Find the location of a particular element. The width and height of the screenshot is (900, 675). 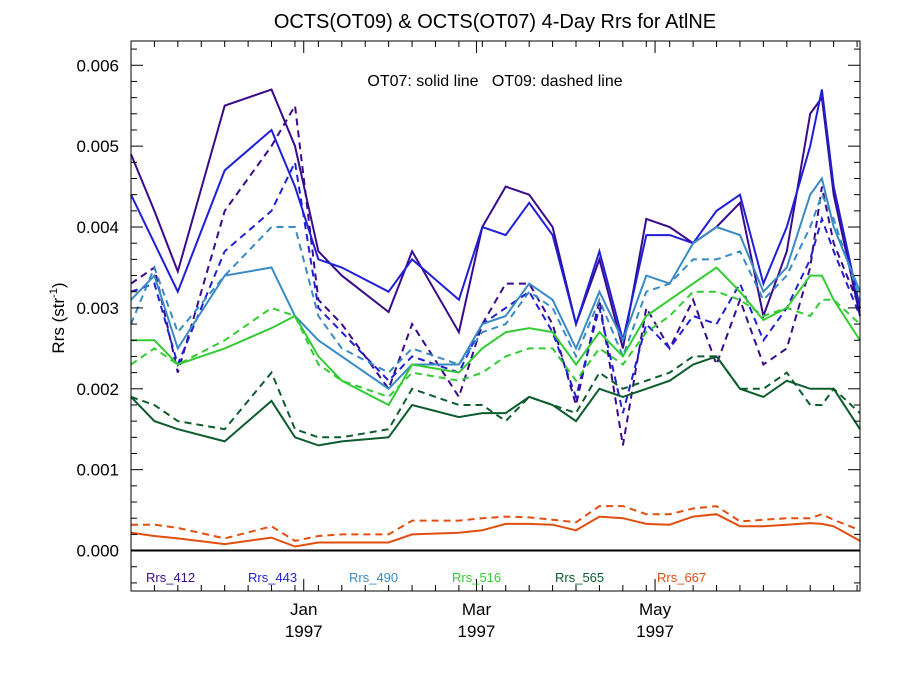

x-tick-label-month: Mar is located at coordinates (477, 609).